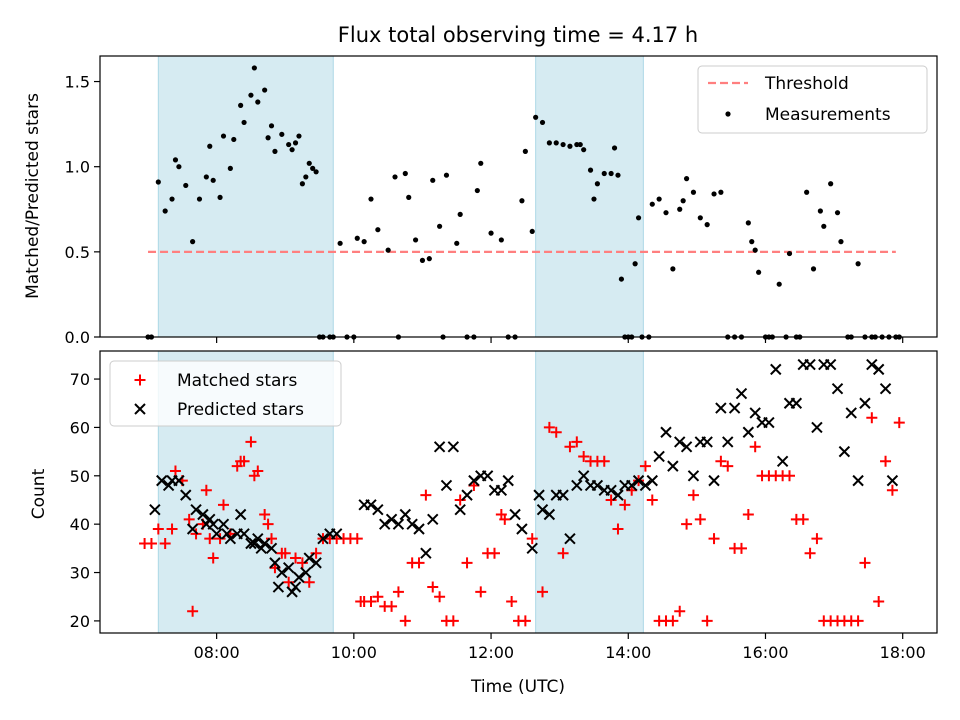  What do you see at coordinates (728, 114) in the screenshot?
I see `legend-measurement-marker` at bounding box center [728, 114].